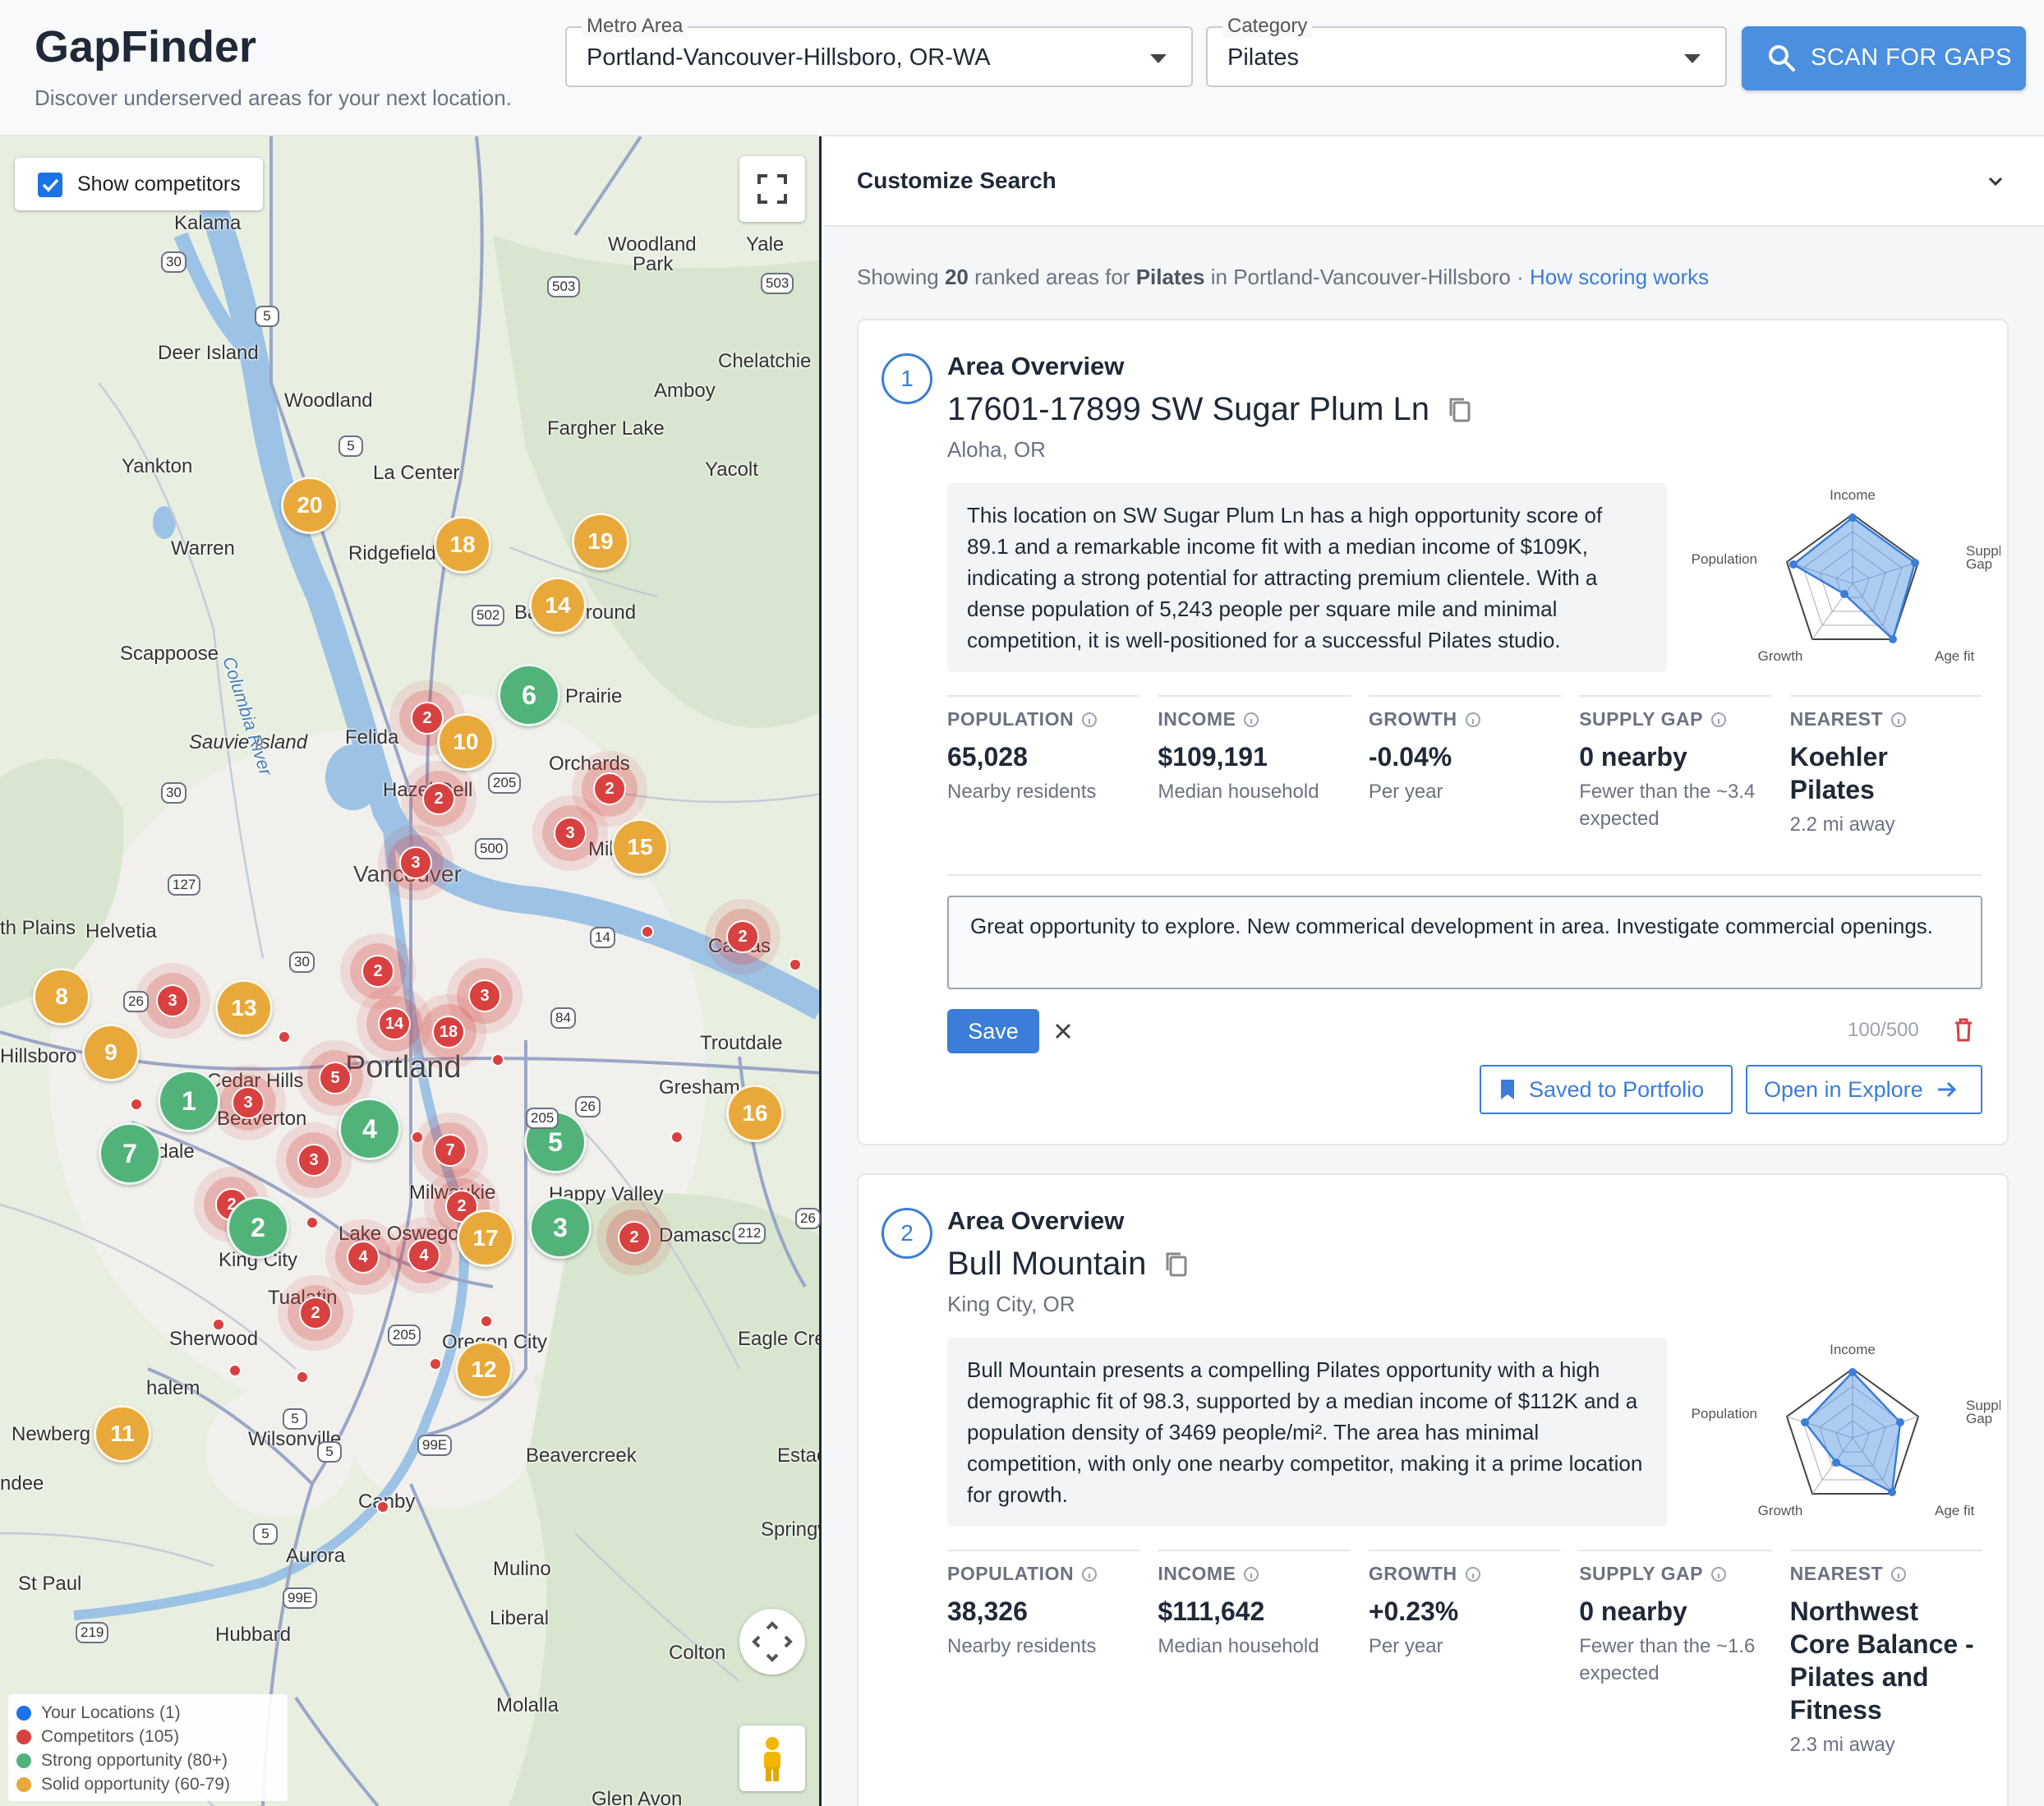 This screenshot has height=1806, width=2044. What do you see at coordinates (640, 847) in the screenshot?
I see `solid-opportunity-cluster: 15` at bounding box center [640, 847].